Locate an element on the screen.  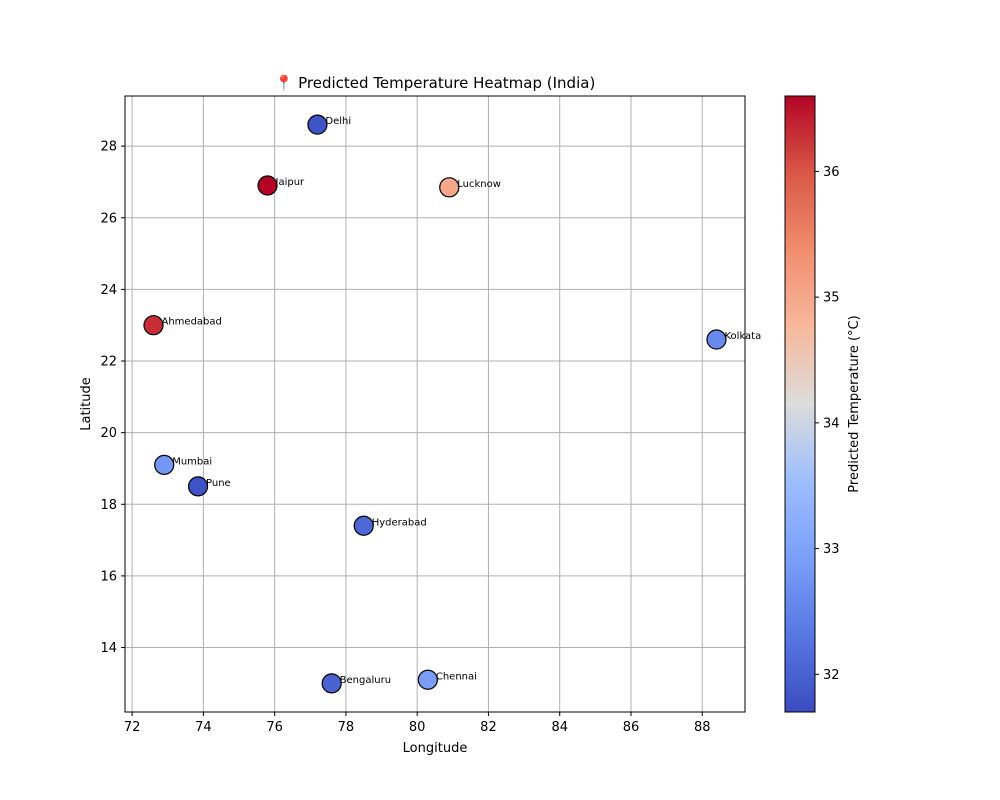
point-label: Bengaluru is located at coordinates (365, 680).